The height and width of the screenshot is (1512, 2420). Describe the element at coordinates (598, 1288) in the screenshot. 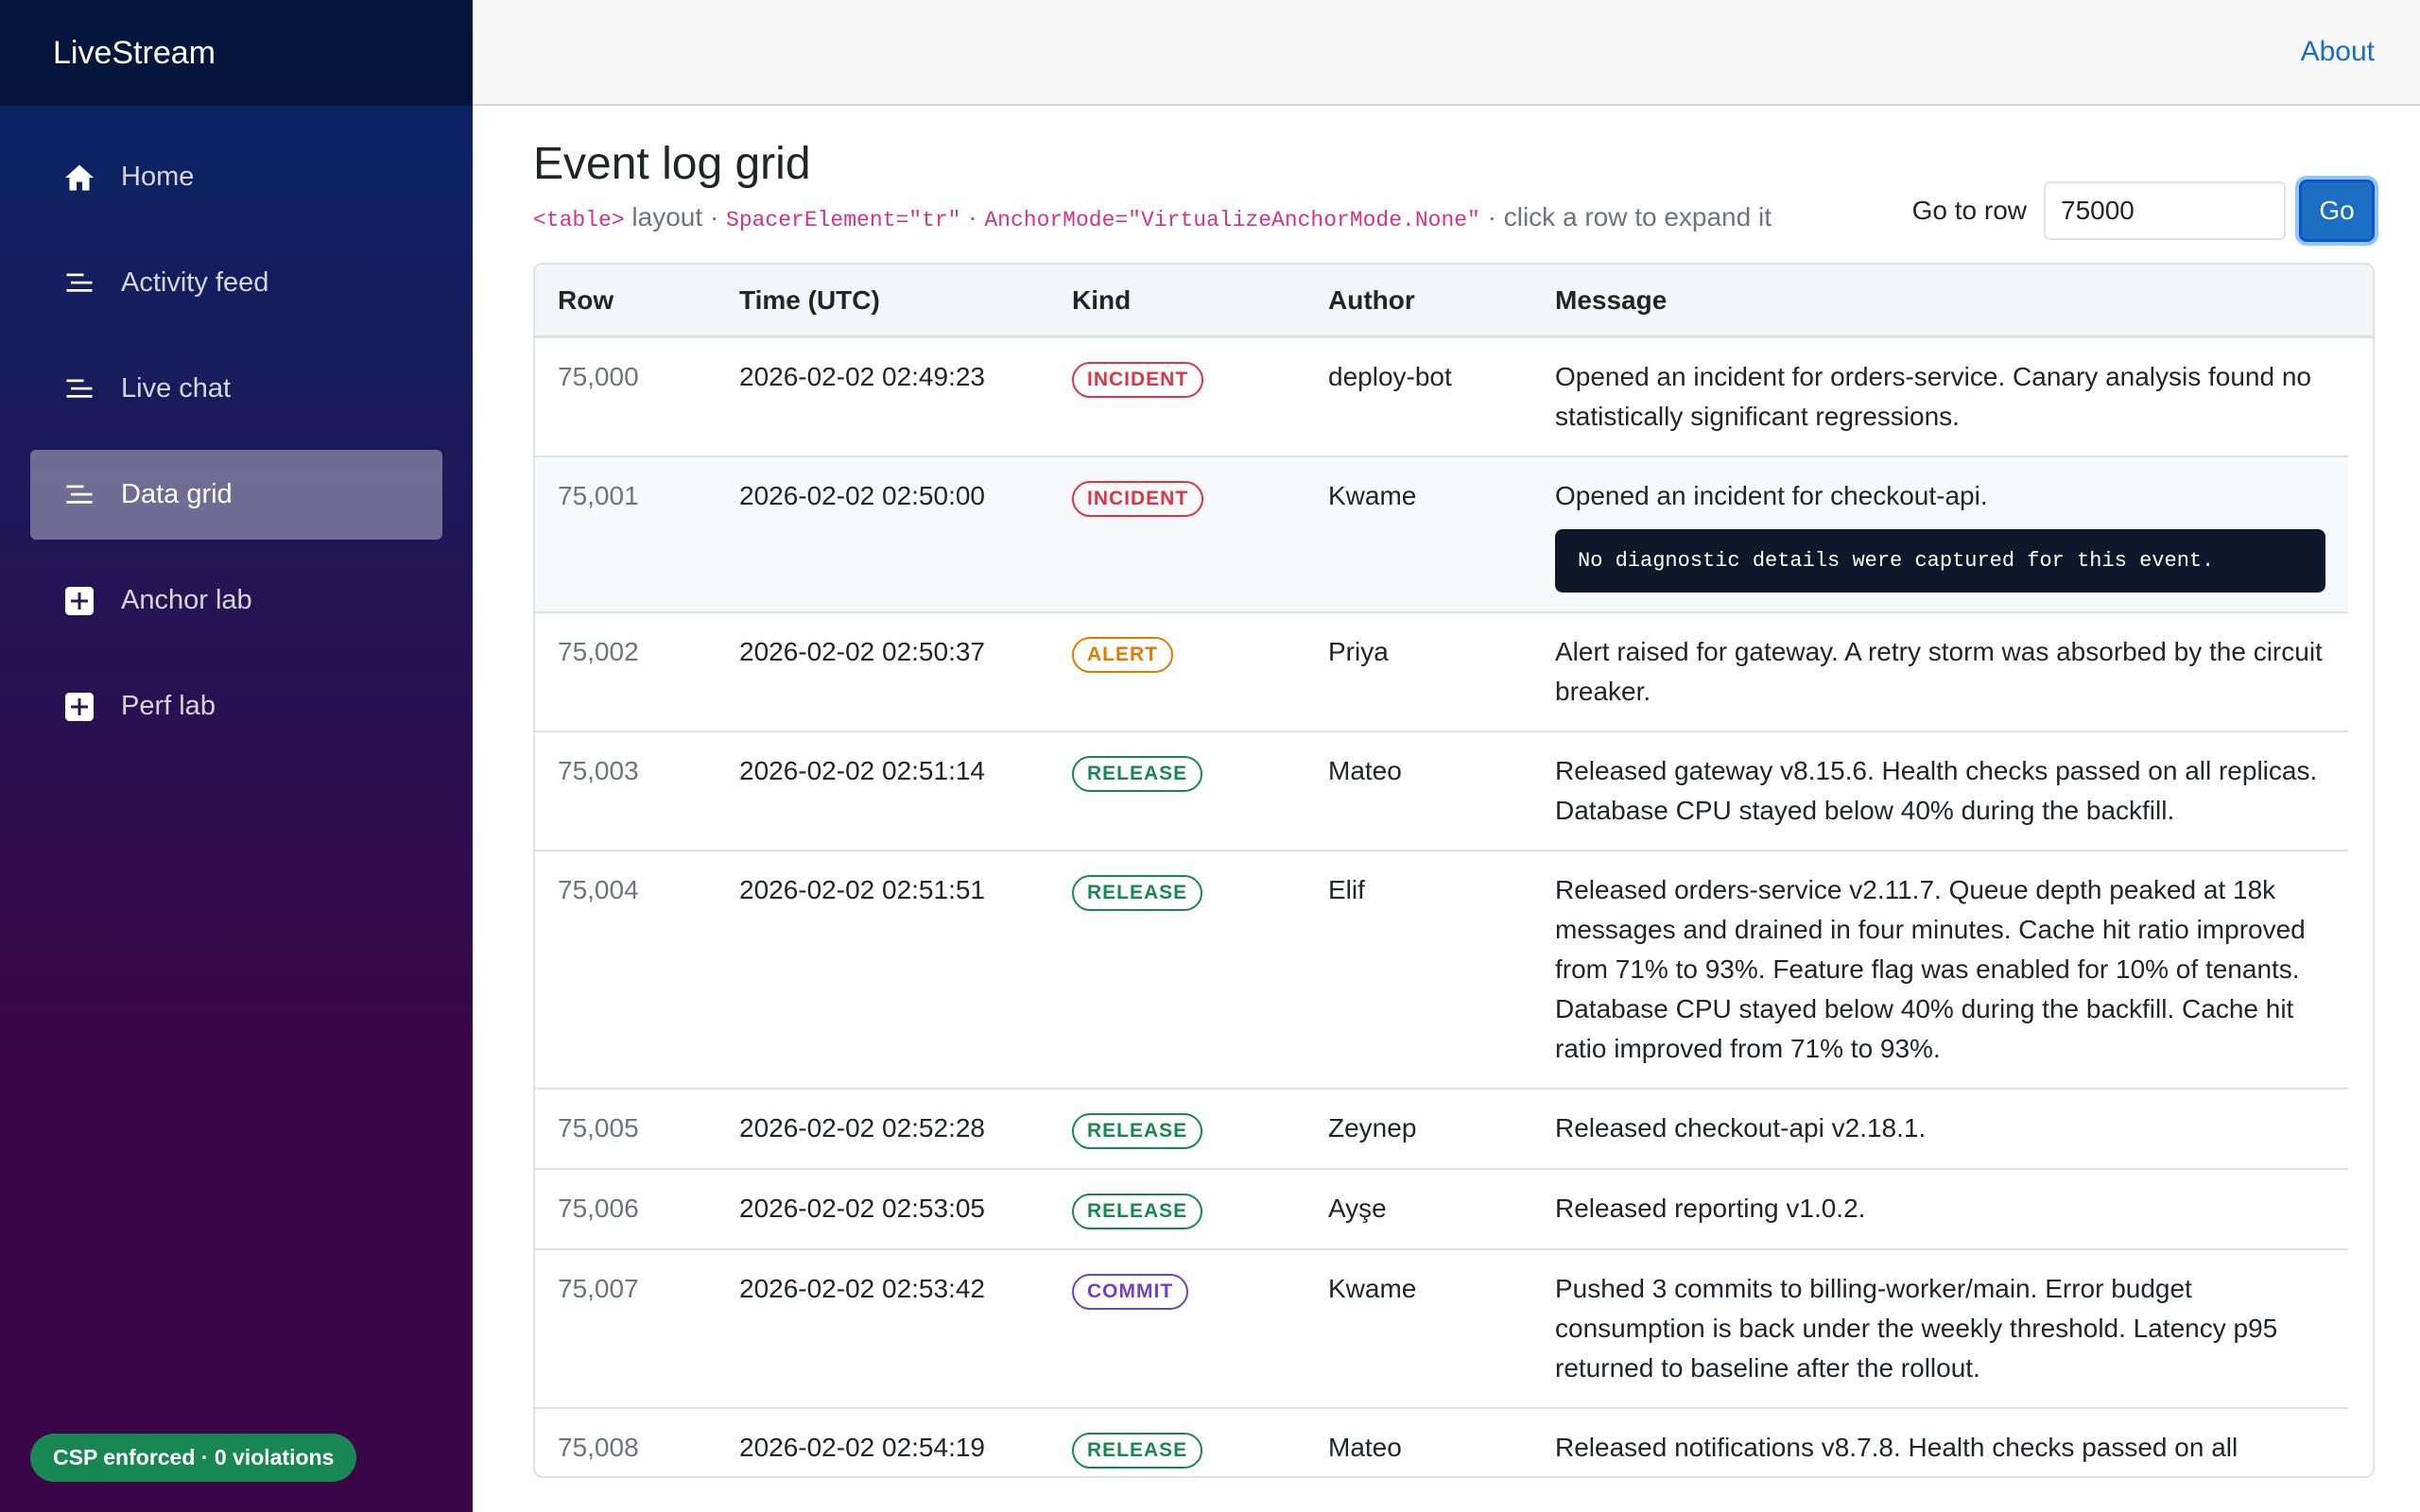

I see `row-number-cell: 75,007` at that location.